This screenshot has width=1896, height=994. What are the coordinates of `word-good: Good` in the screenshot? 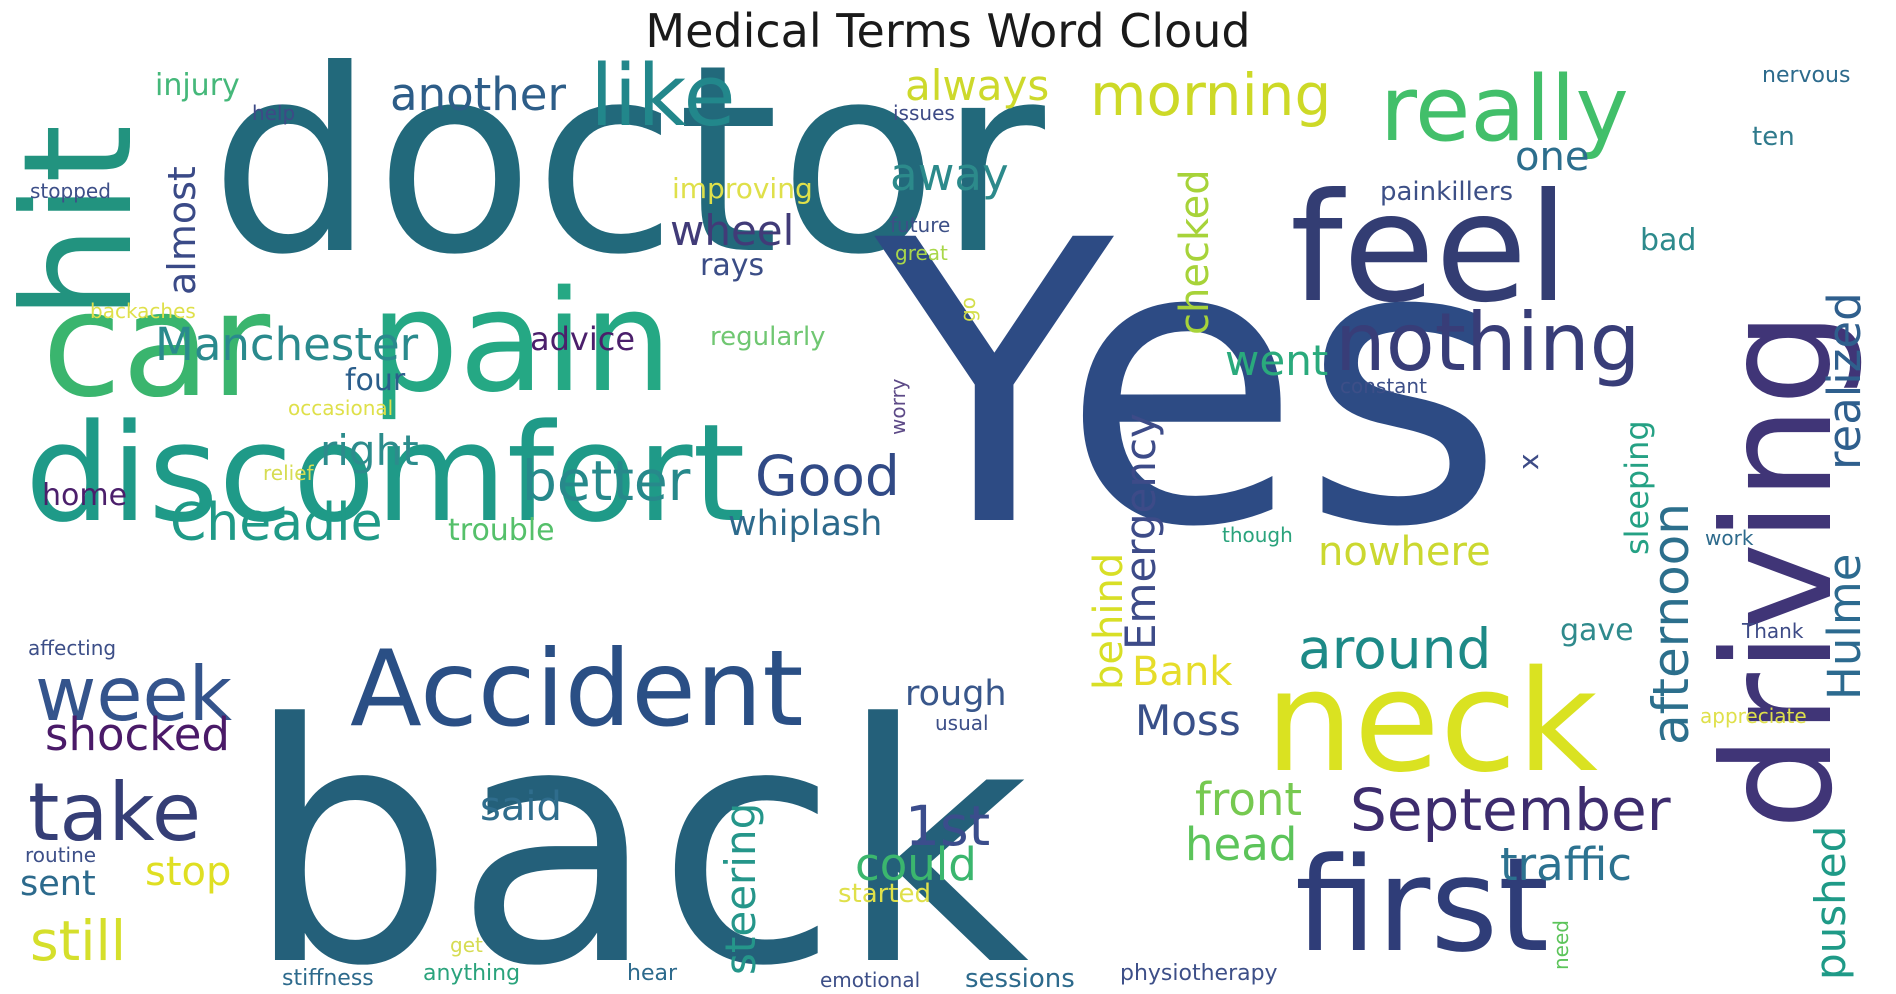 It's located at (827, 476).